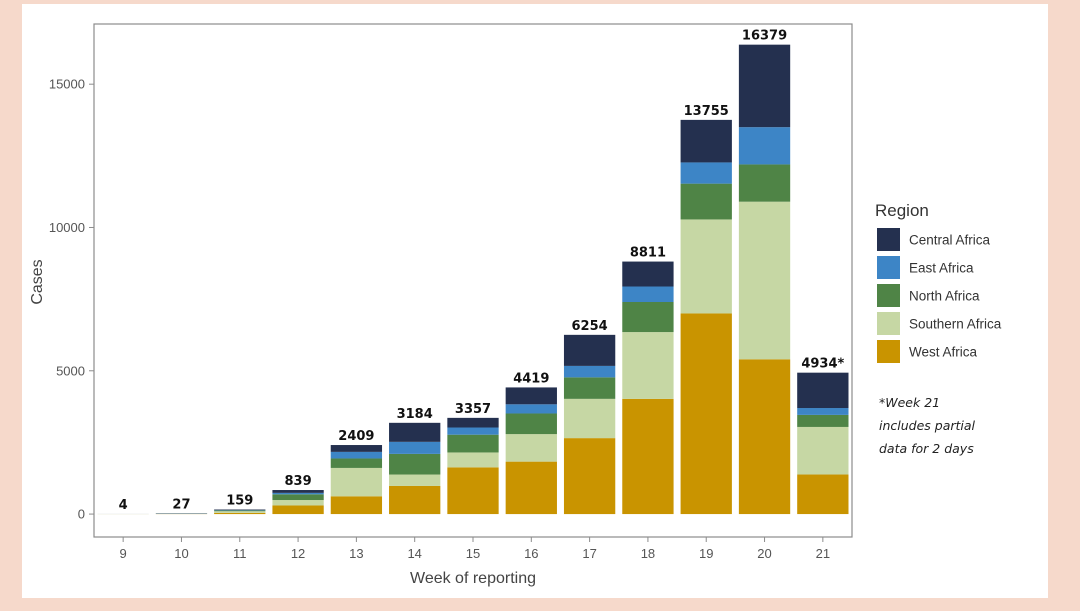  What do you see at coordinates (706, 553) in the screenshot?
I see `x-tick-label-19: 19` at bounding box center [706, 553].